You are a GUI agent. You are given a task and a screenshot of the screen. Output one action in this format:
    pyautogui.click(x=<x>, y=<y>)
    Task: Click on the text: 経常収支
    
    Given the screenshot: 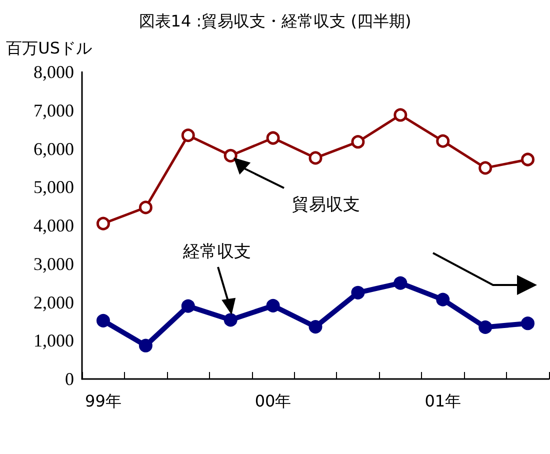 What is the action you would take?
    pyautogui.click(x=216, y=252)
    